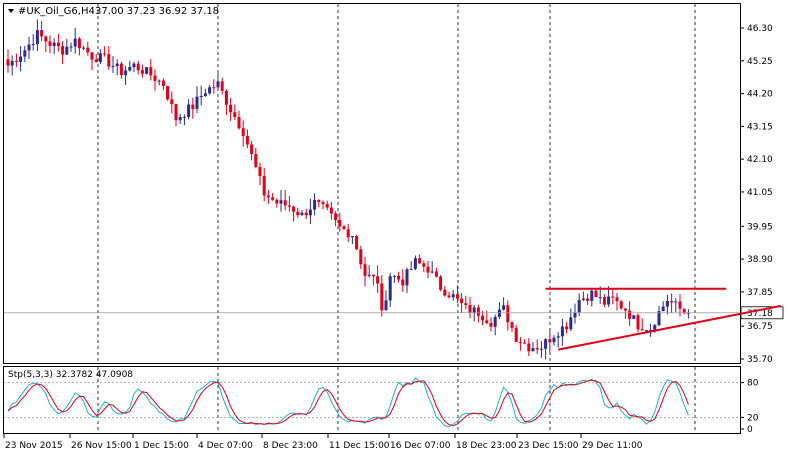  Describe the element at coordinates (669, 327) in the screenshot. I see `support-trendline` at that location.